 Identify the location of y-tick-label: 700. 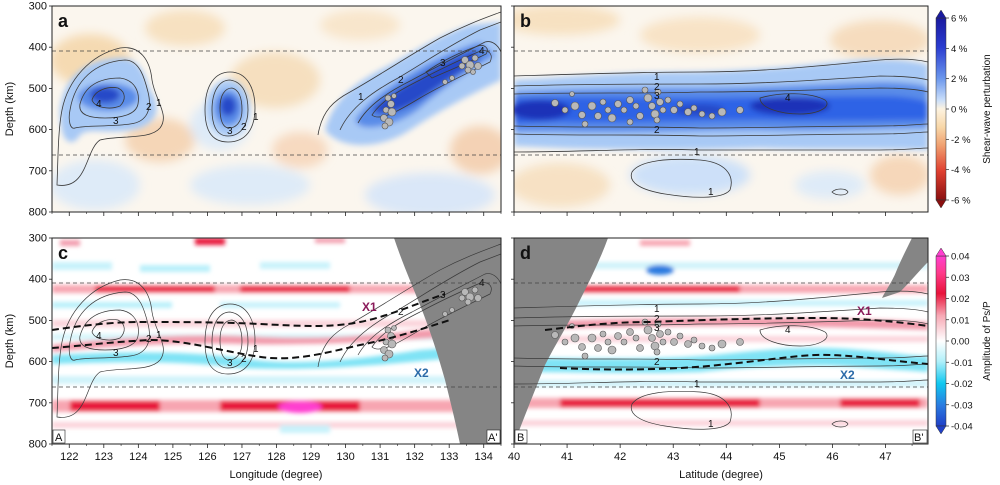
(38, 403).